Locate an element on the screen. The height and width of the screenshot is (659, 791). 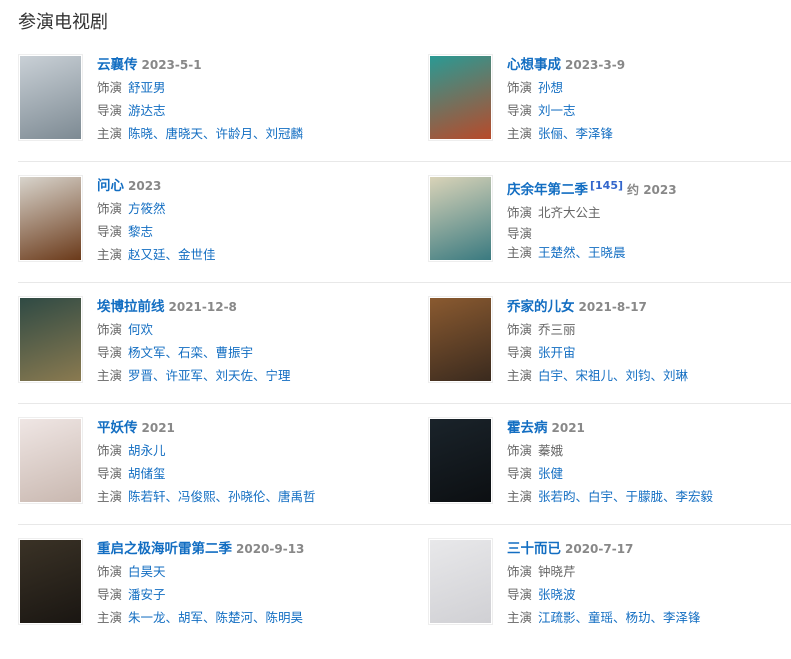
series-item: 心想事成 2023-3-9 饰演 孙想 导演 刘一志 主演 张俪、李泽锋 is located at coordinates (609, 99).